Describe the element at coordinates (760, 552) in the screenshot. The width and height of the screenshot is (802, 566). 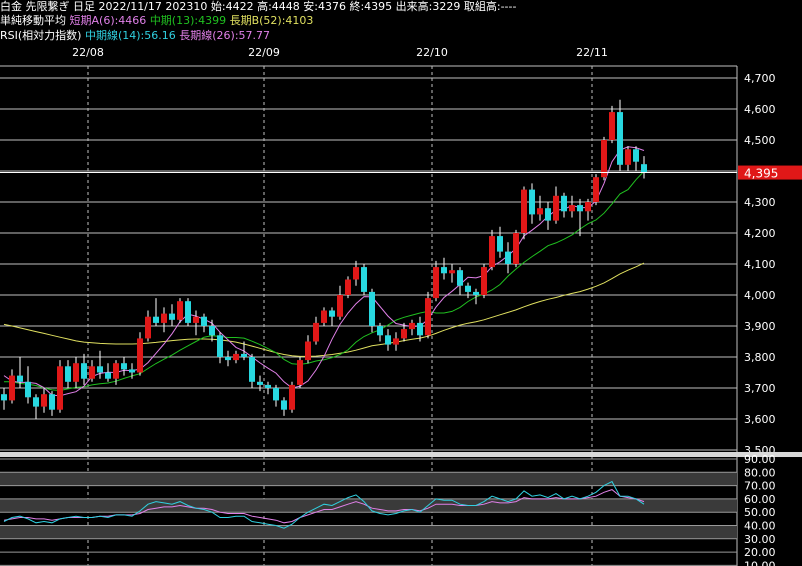
I see `rsi-tick-label: 20.00` at that location.